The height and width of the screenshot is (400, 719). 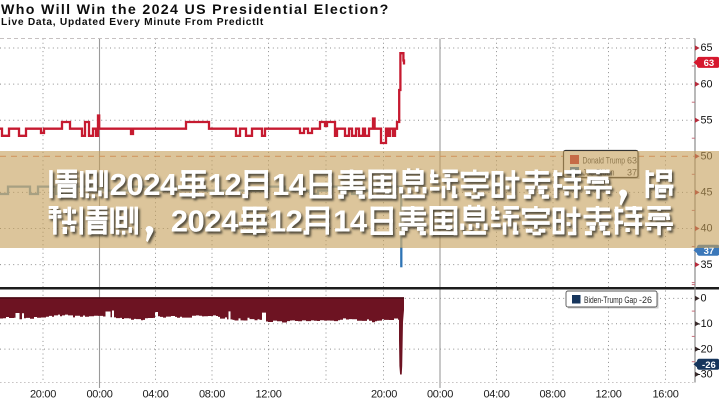 What do you see at coordinates (705, 324) in the screenshot?
I see `svg-text: -10` at bounding box center [705, 324].